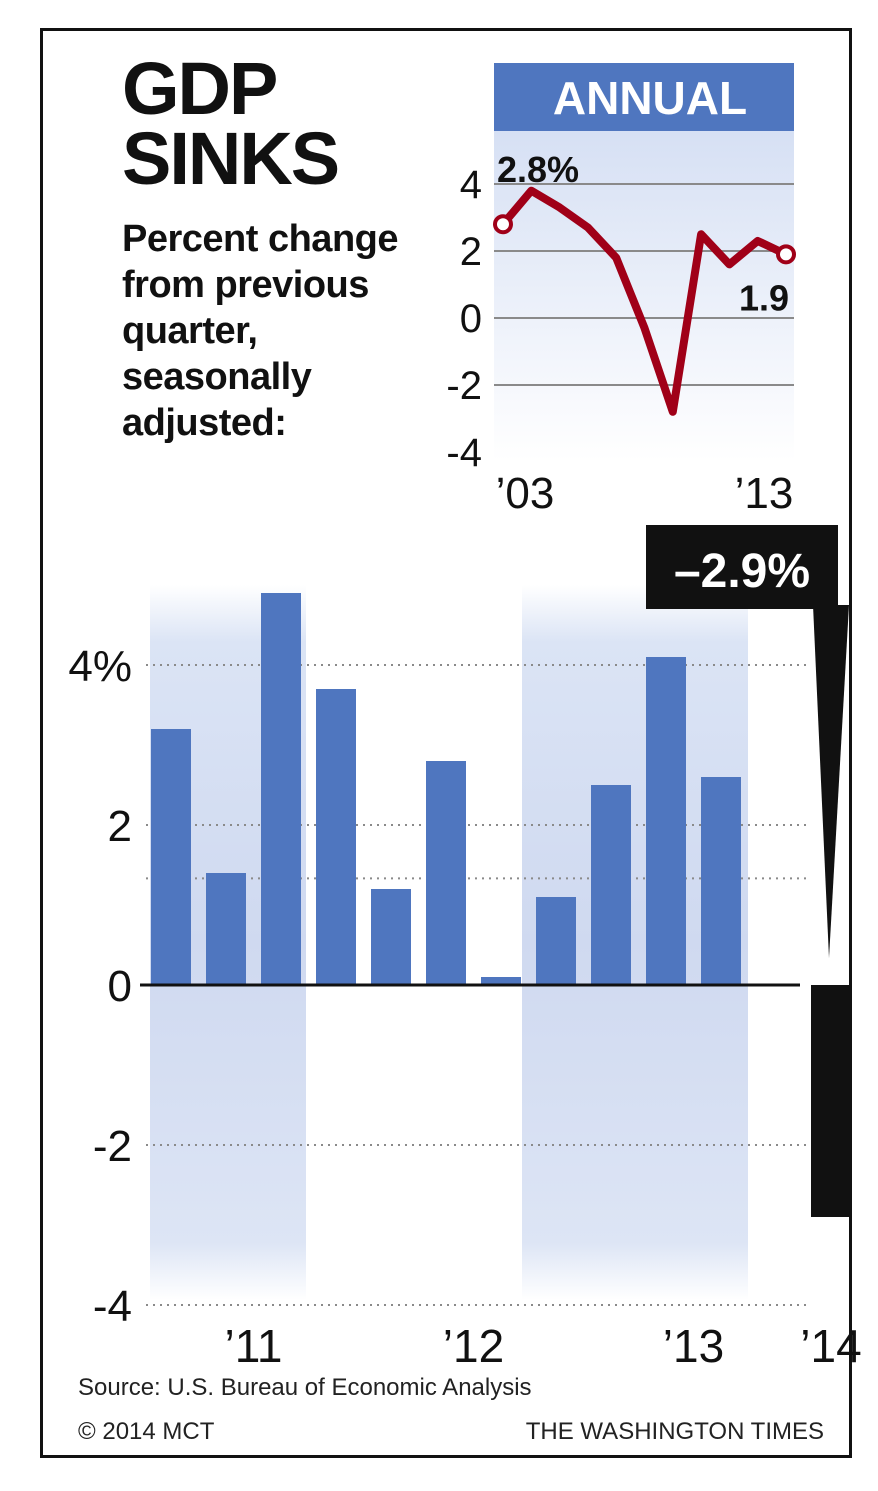 This screenshot has height=1491, width=878. I want to click on callout-box, so click(742, 567).